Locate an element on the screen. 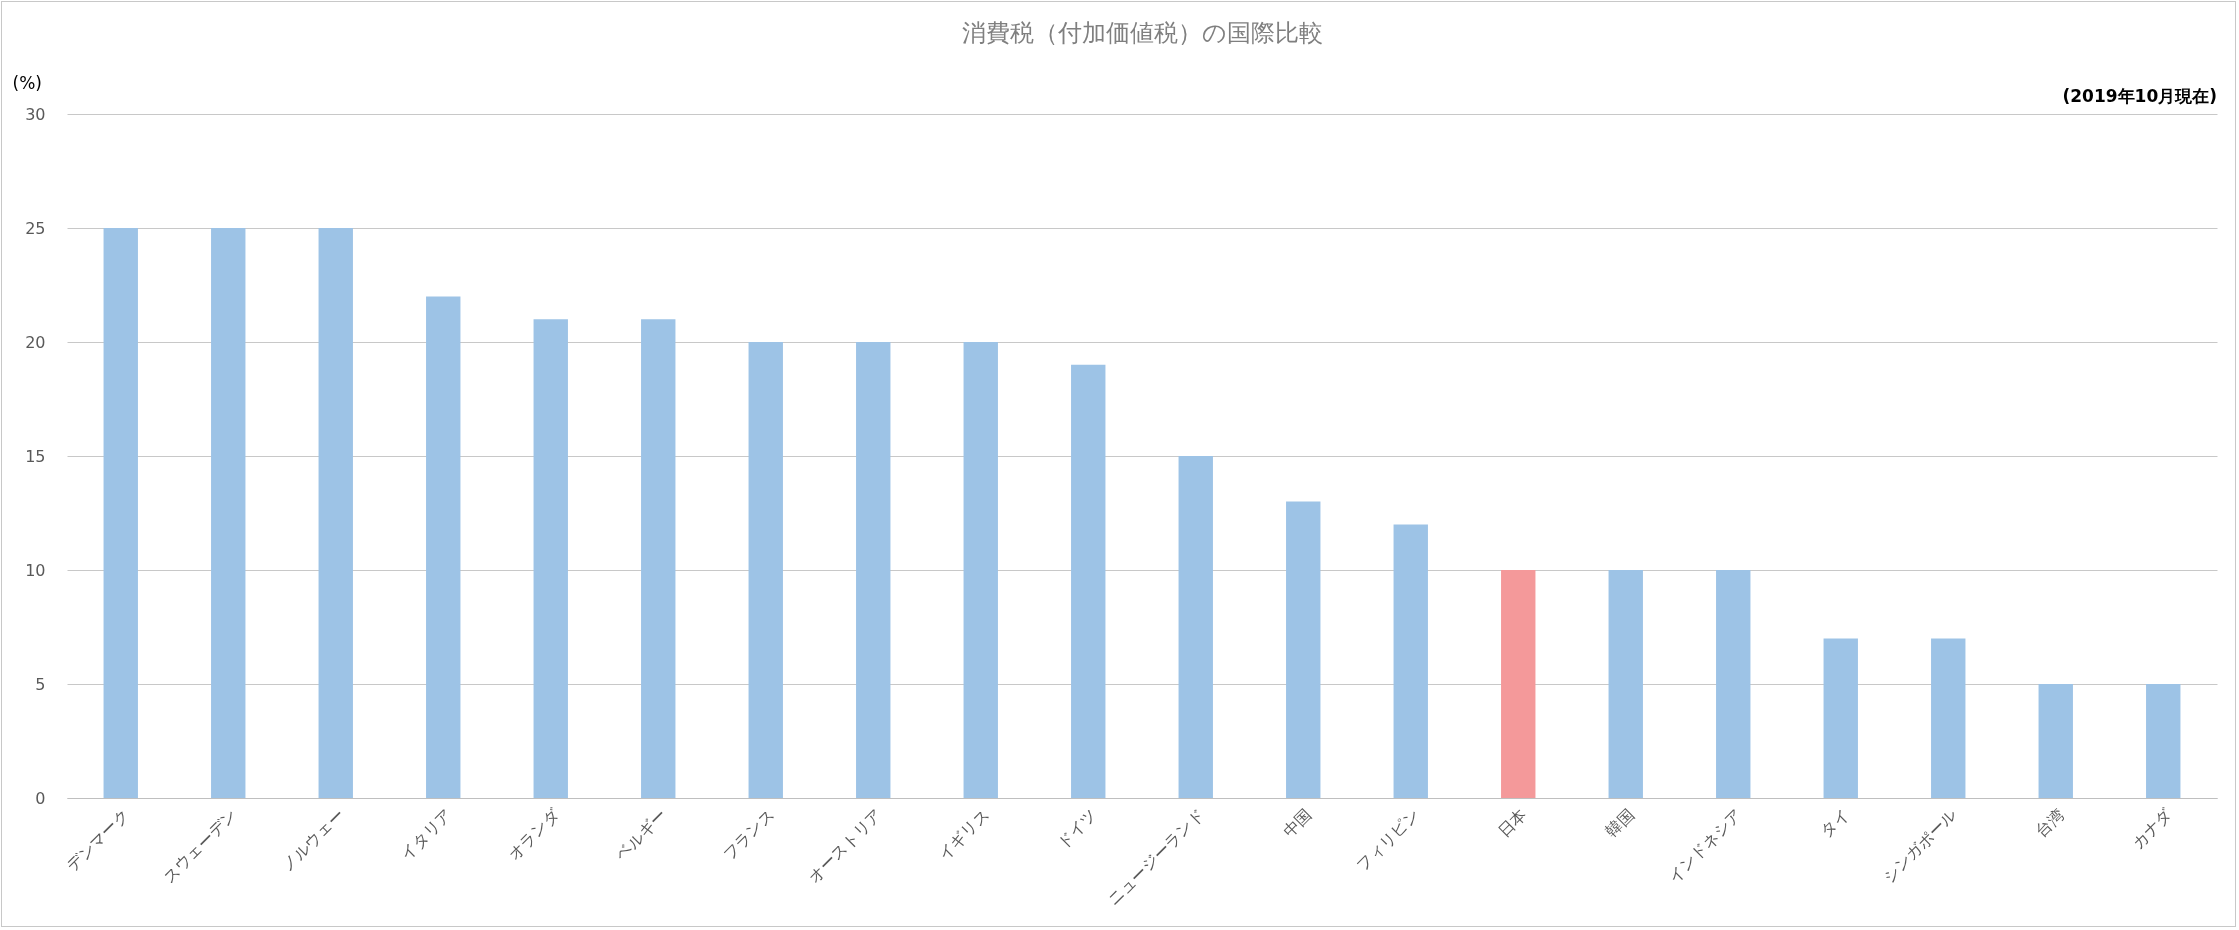  x-tick-label: フランス is located at coordinates (748, 834).